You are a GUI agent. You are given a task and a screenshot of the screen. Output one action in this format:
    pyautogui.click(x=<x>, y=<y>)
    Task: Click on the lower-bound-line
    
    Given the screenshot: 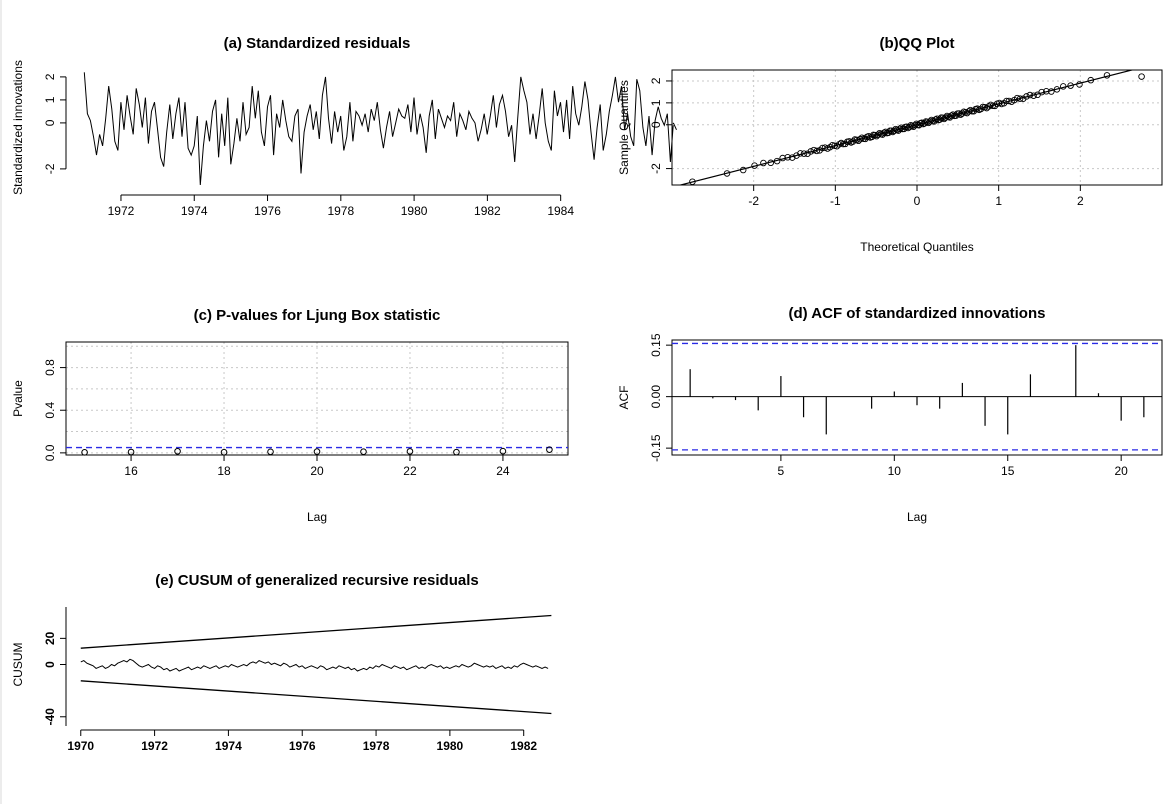 What is the action you would take?
    pyautogui.click(x=316, y=697)
    